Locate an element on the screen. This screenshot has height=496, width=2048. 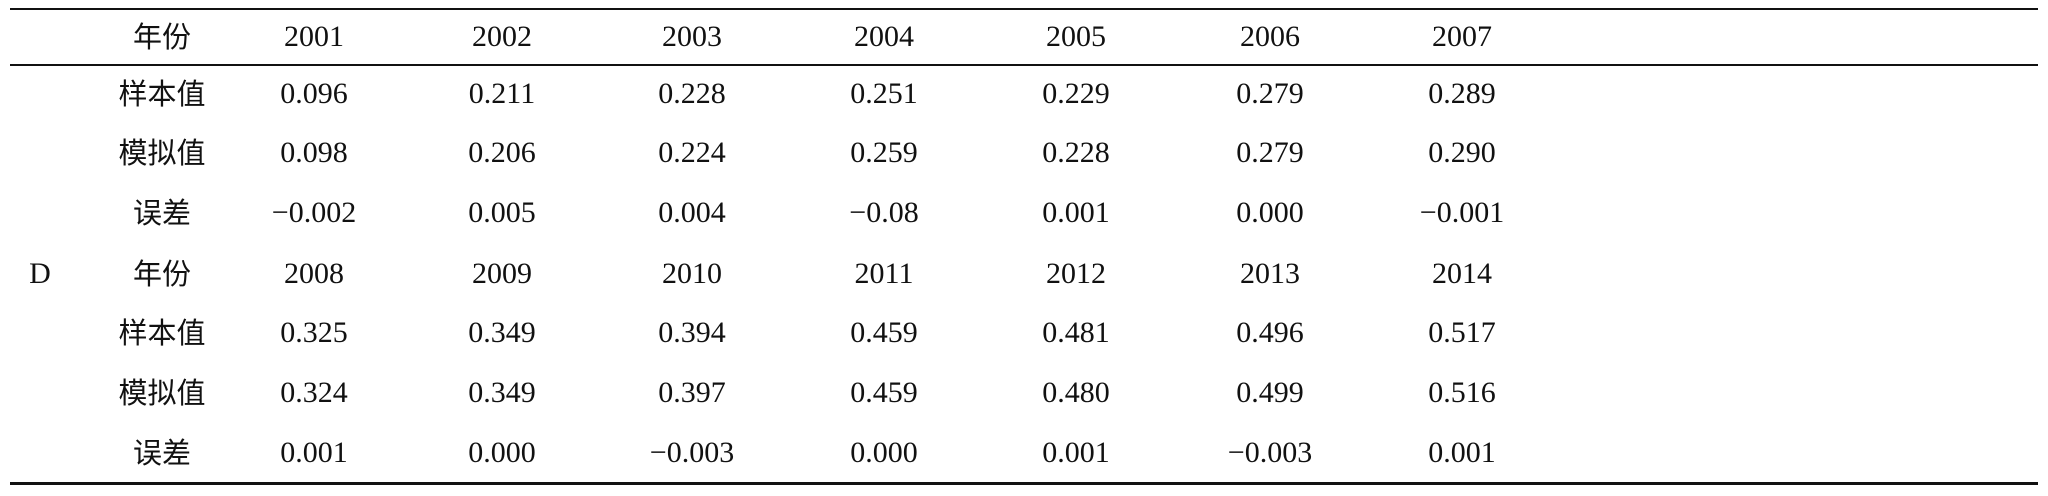
table-cell: 0.325 is located at coordinates (314, 332).